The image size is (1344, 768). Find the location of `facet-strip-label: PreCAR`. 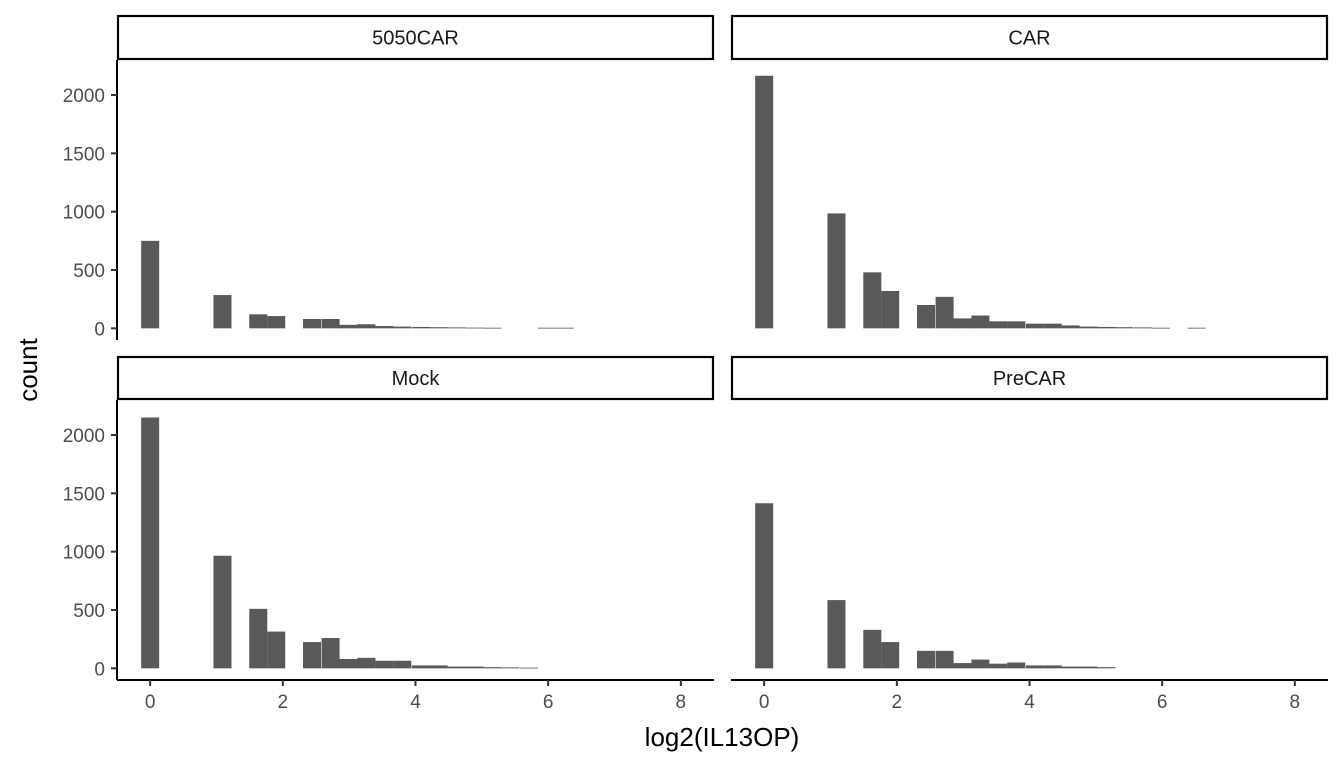

facet-strip-label: PreCAR is located at coordinates (1029, 379).